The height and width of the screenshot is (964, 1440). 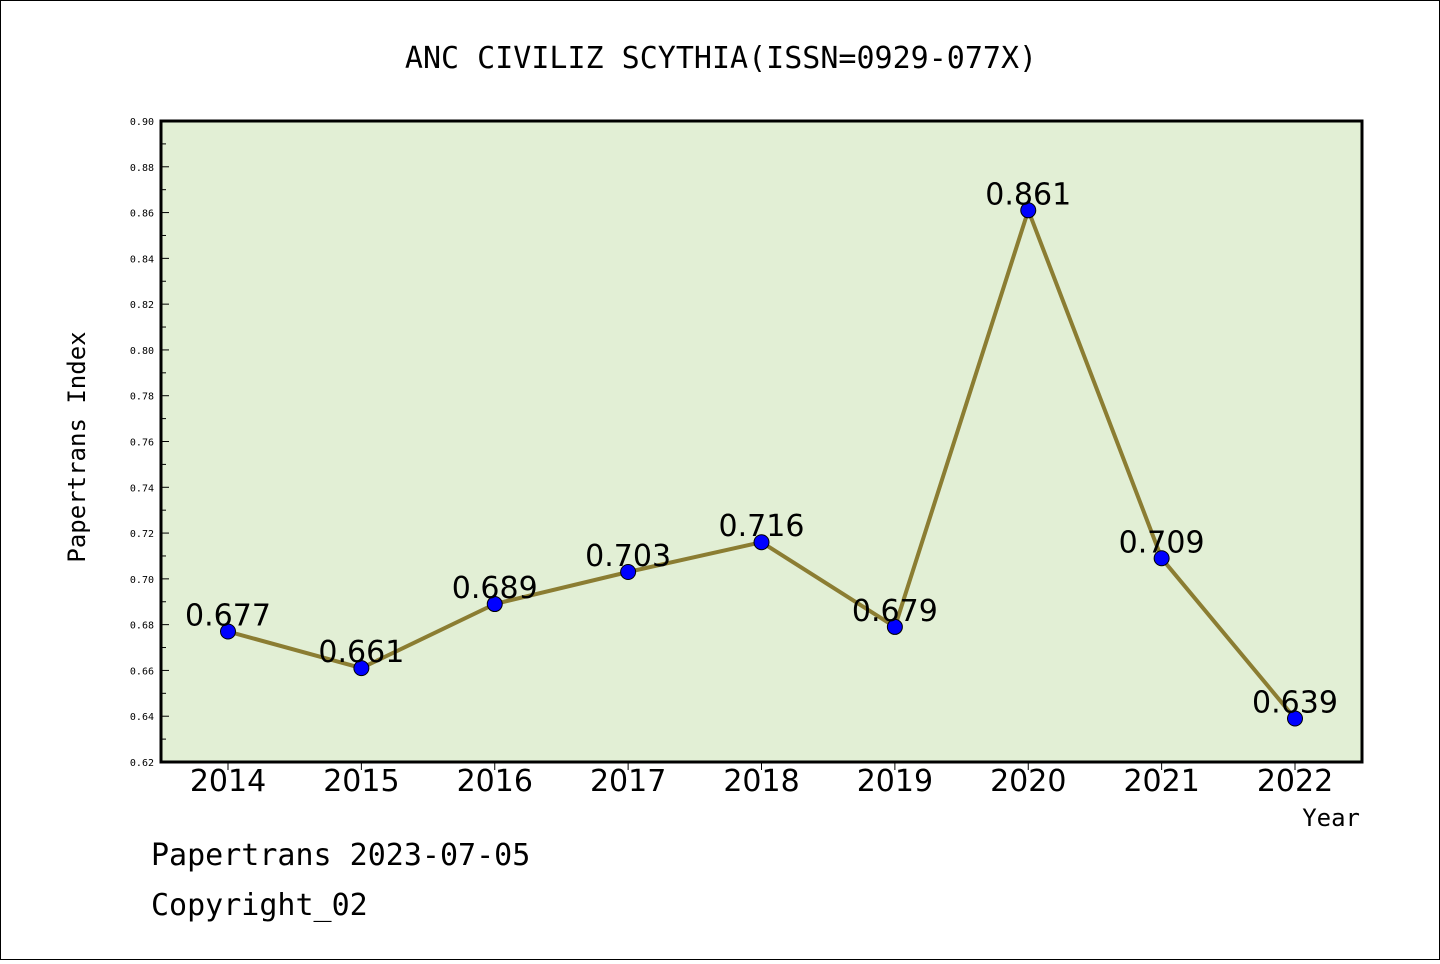 I want to click on y-tick-label: 0.76, so click(x=142, y=443).